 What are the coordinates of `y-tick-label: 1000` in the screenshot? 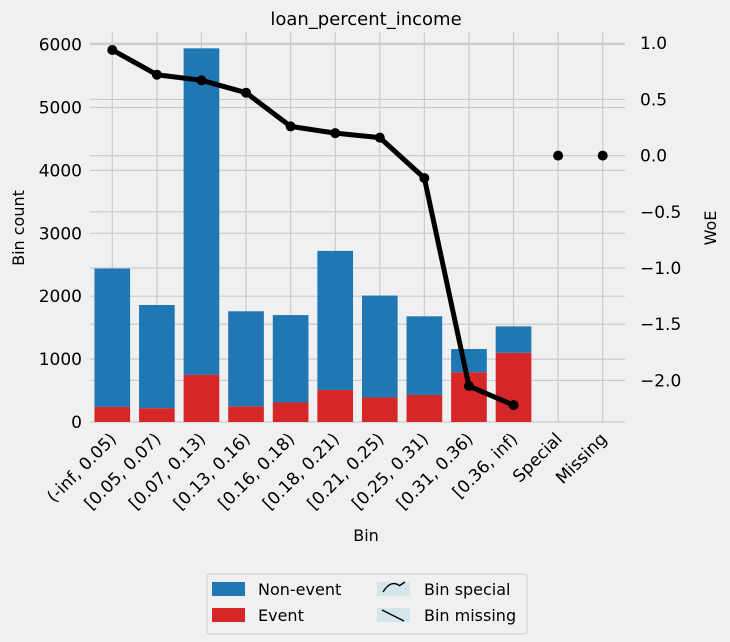 It's located at (60, 360).